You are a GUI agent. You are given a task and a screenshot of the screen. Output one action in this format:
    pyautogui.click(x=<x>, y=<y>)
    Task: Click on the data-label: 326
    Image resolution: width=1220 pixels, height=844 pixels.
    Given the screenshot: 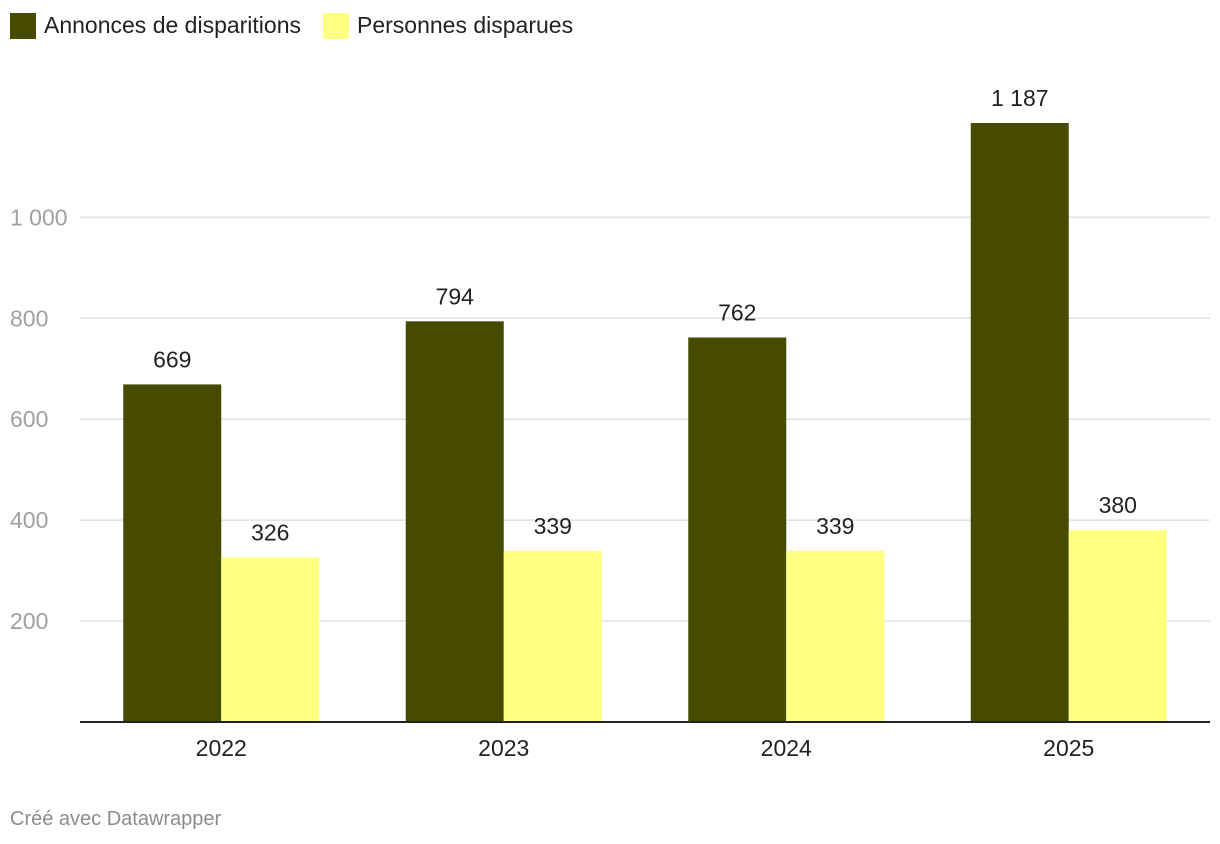 What is the action you would take?
    pyautogui.click(x=270, y=532)
    